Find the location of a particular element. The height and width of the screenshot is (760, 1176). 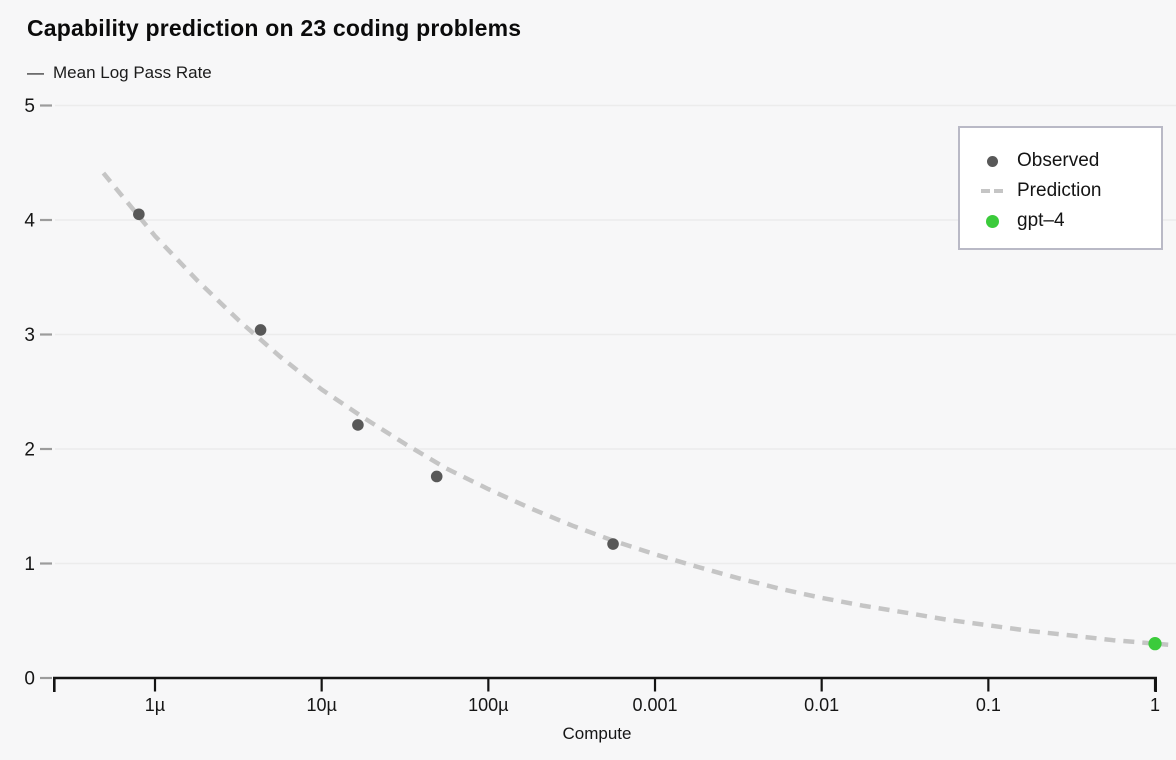

gpt4-dot-icon is located at coordinates (992, 221).